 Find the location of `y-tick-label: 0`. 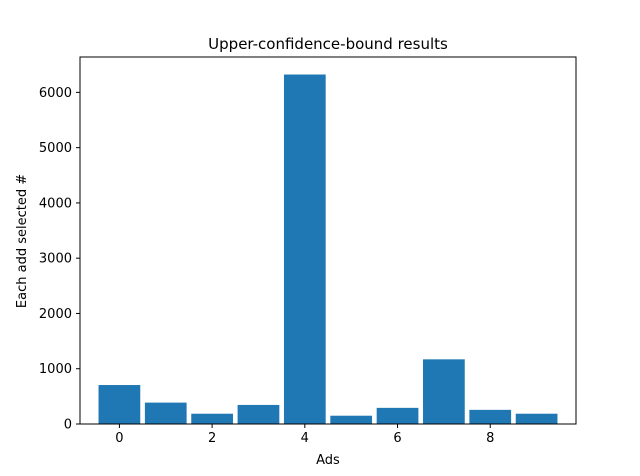

y-tick-label: 0 is located at coordinates (68, 425).